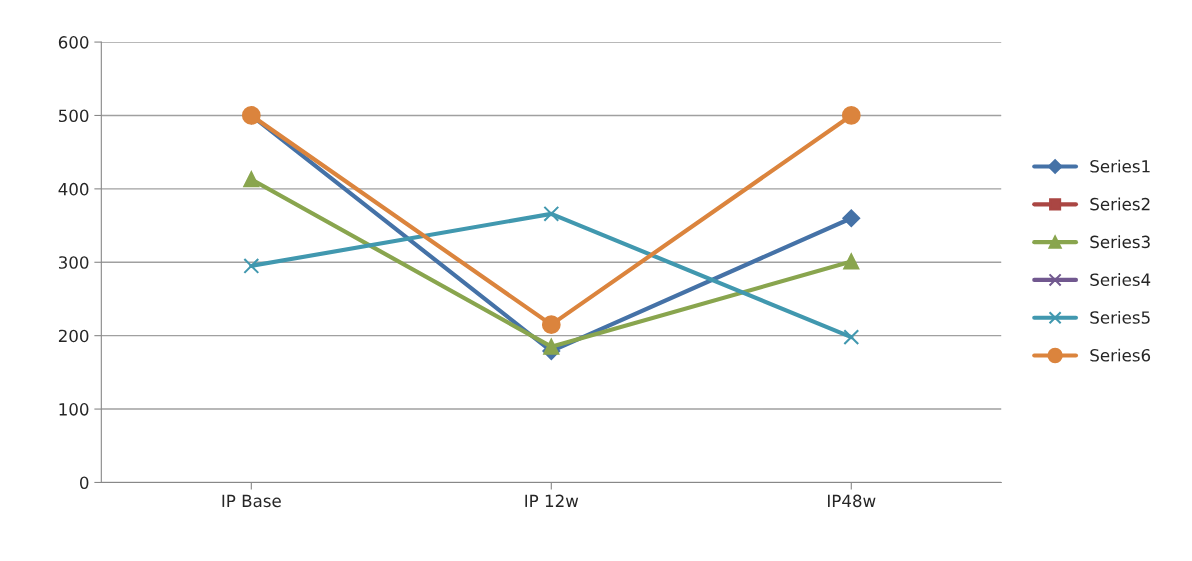  I want to click on legend-label: Series3, so click(1120, 242).